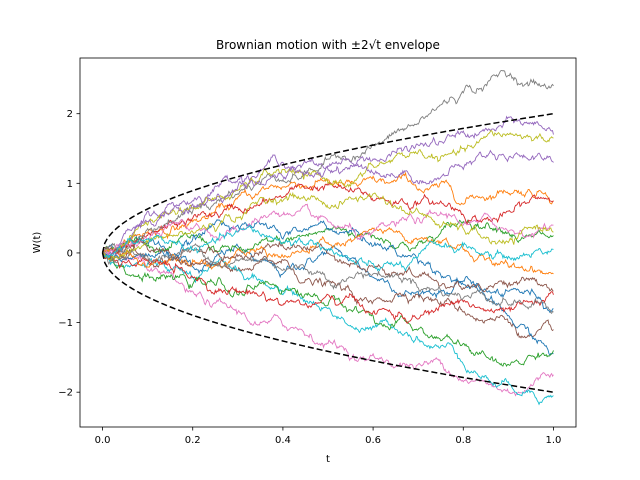 The image size is (640, 480). What do you see at coordinates (70, 114) in the screenshot?
I see `y-tick-label: 2` at bounding box center [70, 114].